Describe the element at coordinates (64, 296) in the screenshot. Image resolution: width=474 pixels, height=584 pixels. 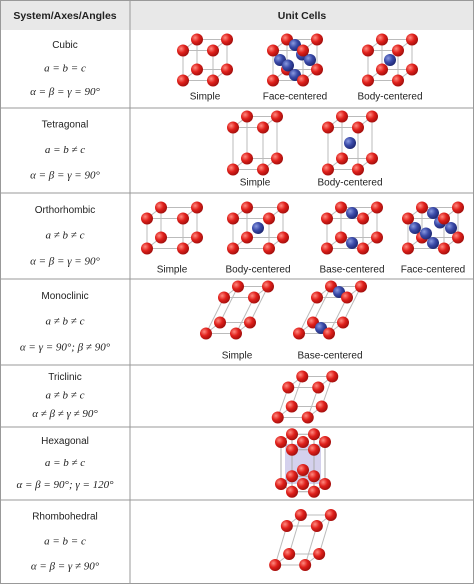
I see `system-name: Monoclinic` at that location.